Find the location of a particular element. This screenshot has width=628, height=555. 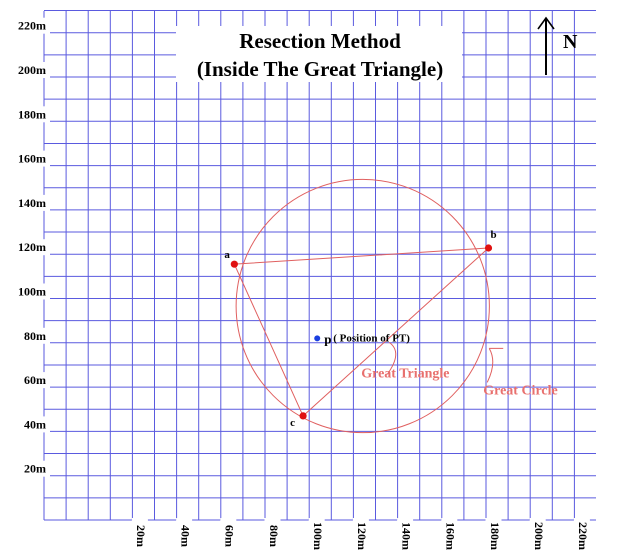

y-tick-label: 40m is located at coordinates (35, 424).